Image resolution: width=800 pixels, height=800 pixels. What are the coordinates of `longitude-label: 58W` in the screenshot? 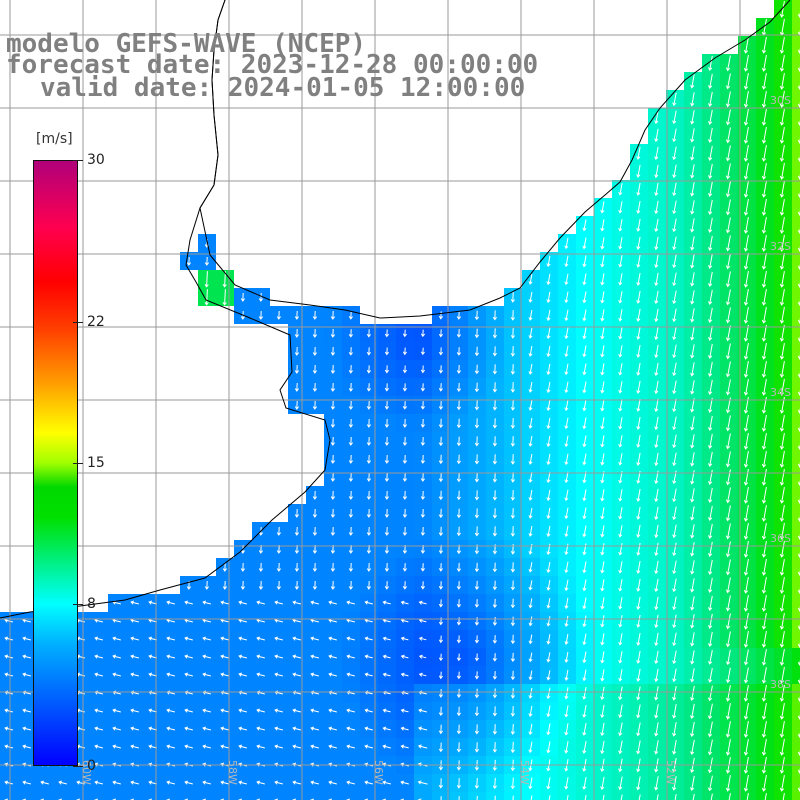 It's located at (232, 772).